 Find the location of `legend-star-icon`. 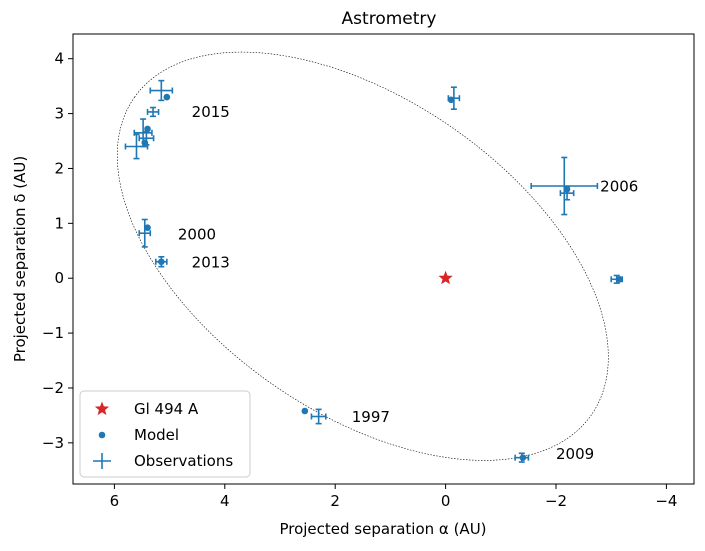

legend-star-icon is located at coordinates (102, 408).